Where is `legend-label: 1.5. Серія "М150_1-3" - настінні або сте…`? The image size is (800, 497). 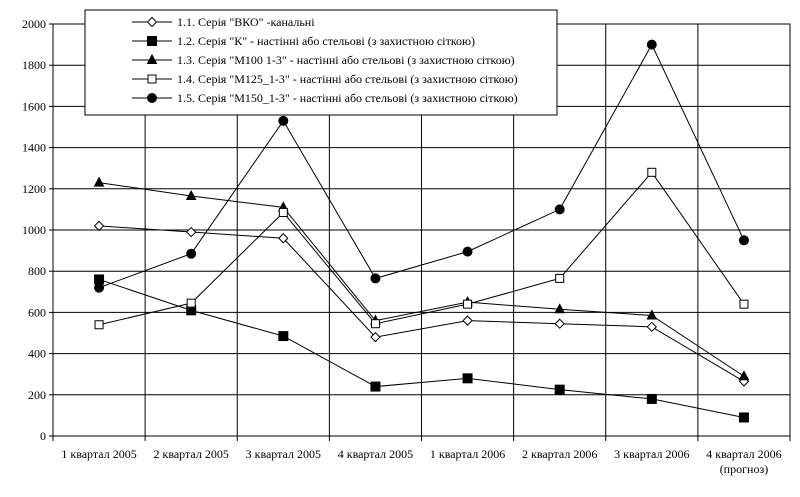
legend-label: 1.5. Серія "М150_1-3" - настінні або сте… is located at coordinates (347, 98).